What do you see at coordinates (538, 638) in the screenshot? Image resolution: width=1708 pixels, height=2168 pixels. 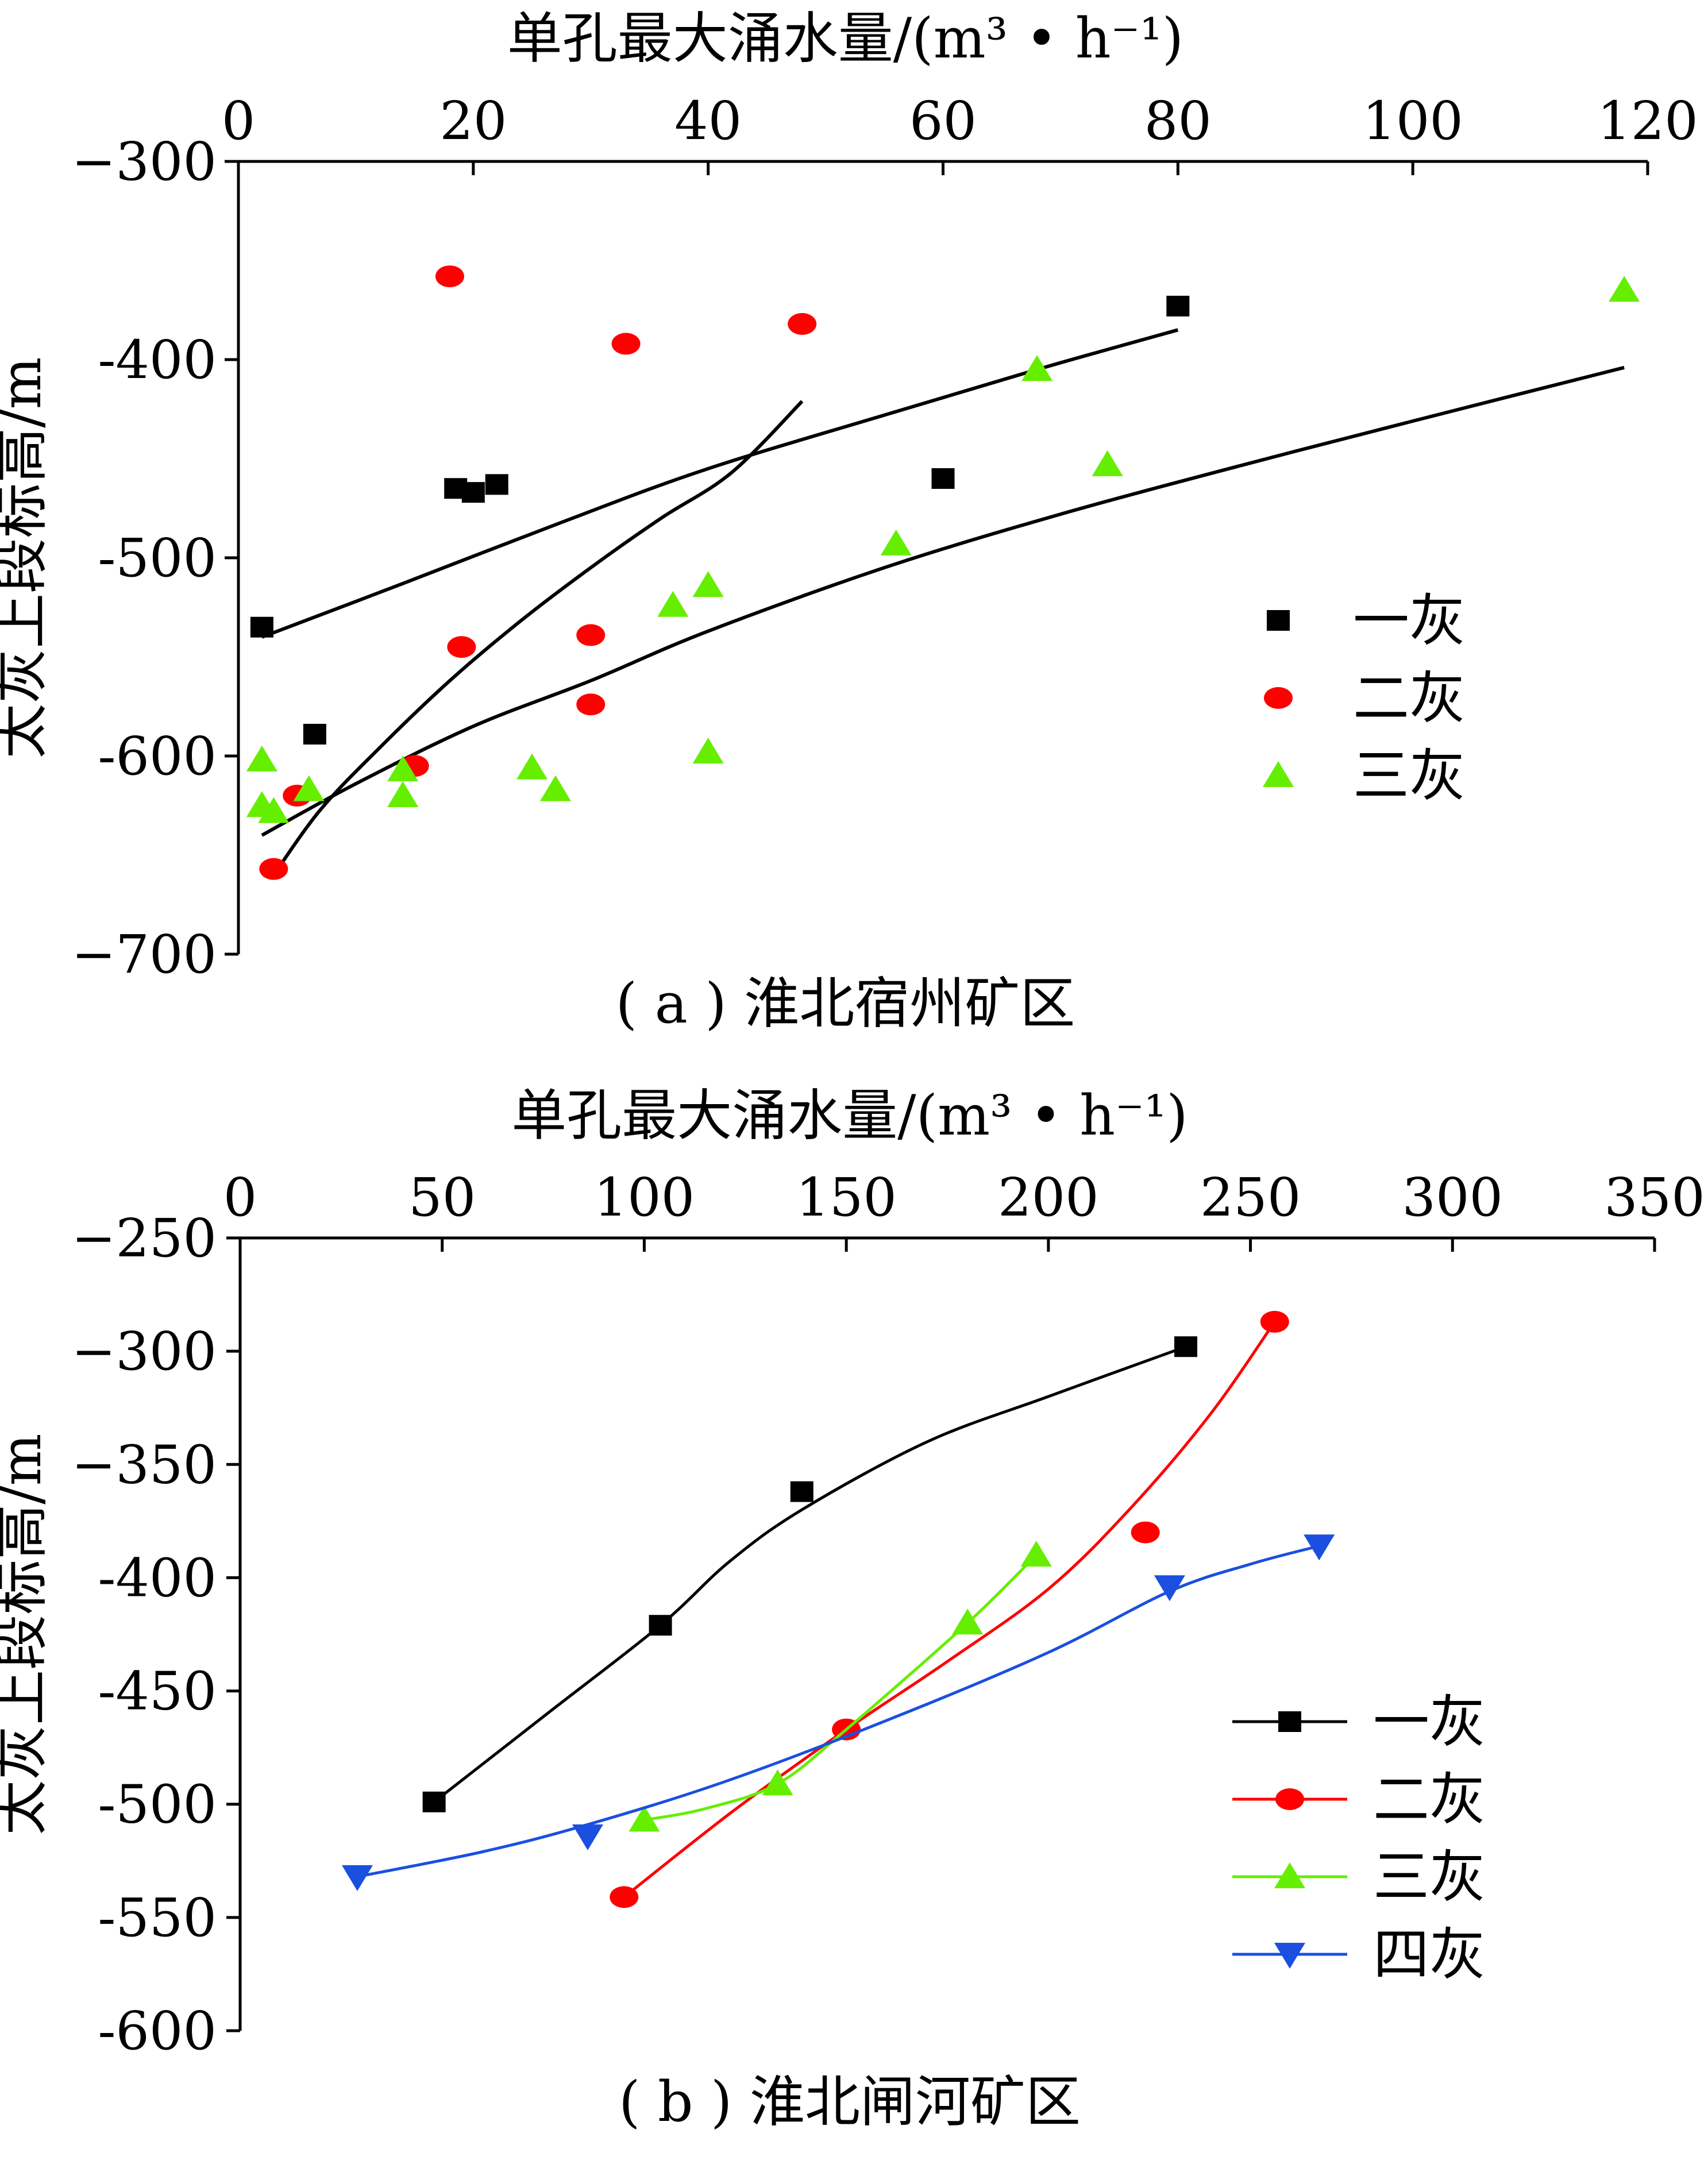 I see `fit-curve` at bounding box center [538, 638].